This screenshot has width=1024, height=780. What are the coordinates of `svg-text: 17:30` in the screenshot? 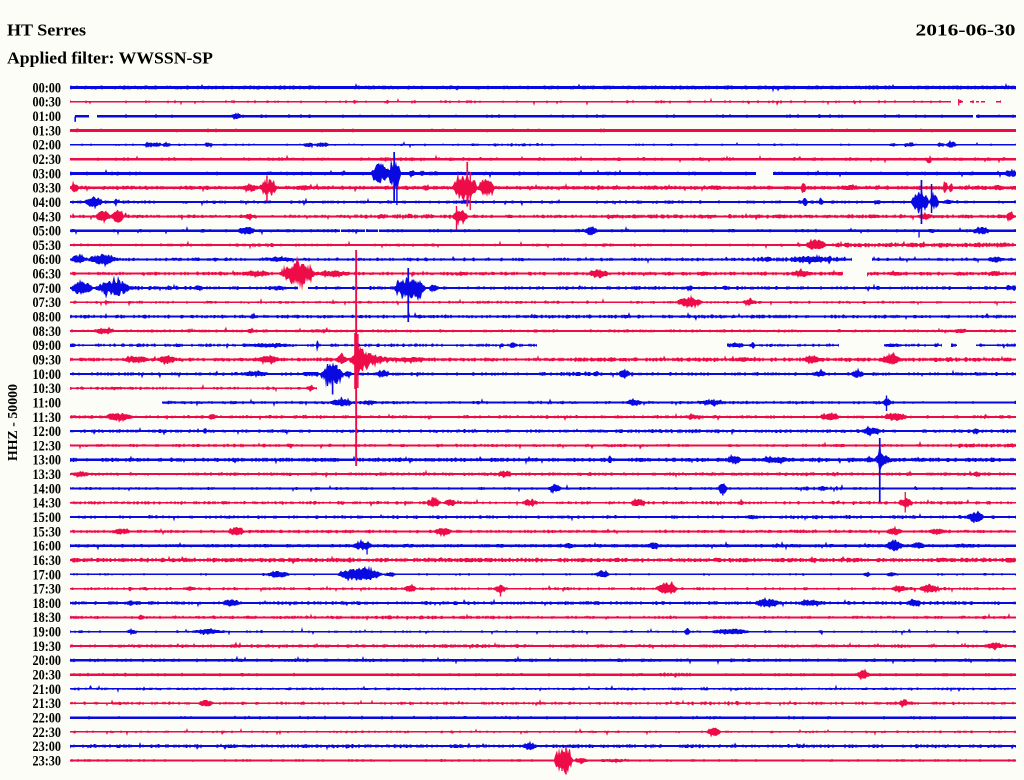 It's located at (47, 590).